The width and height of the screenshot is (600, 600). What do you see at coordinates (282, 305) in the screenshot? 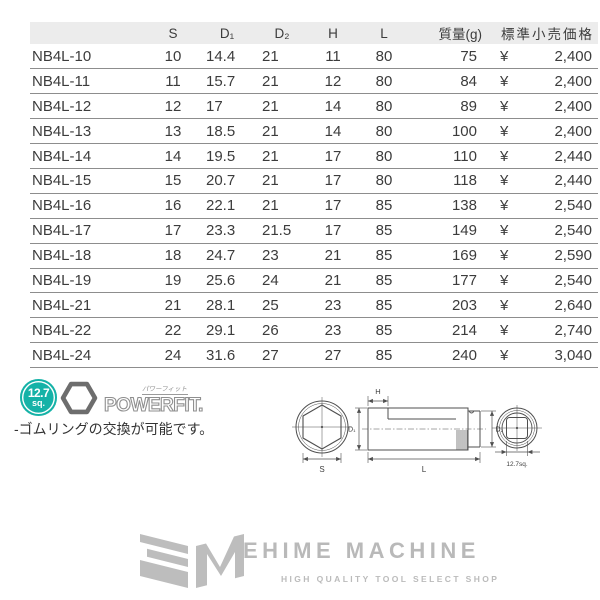
I see `cell-d2: 25` at bounding box center [282, 305].